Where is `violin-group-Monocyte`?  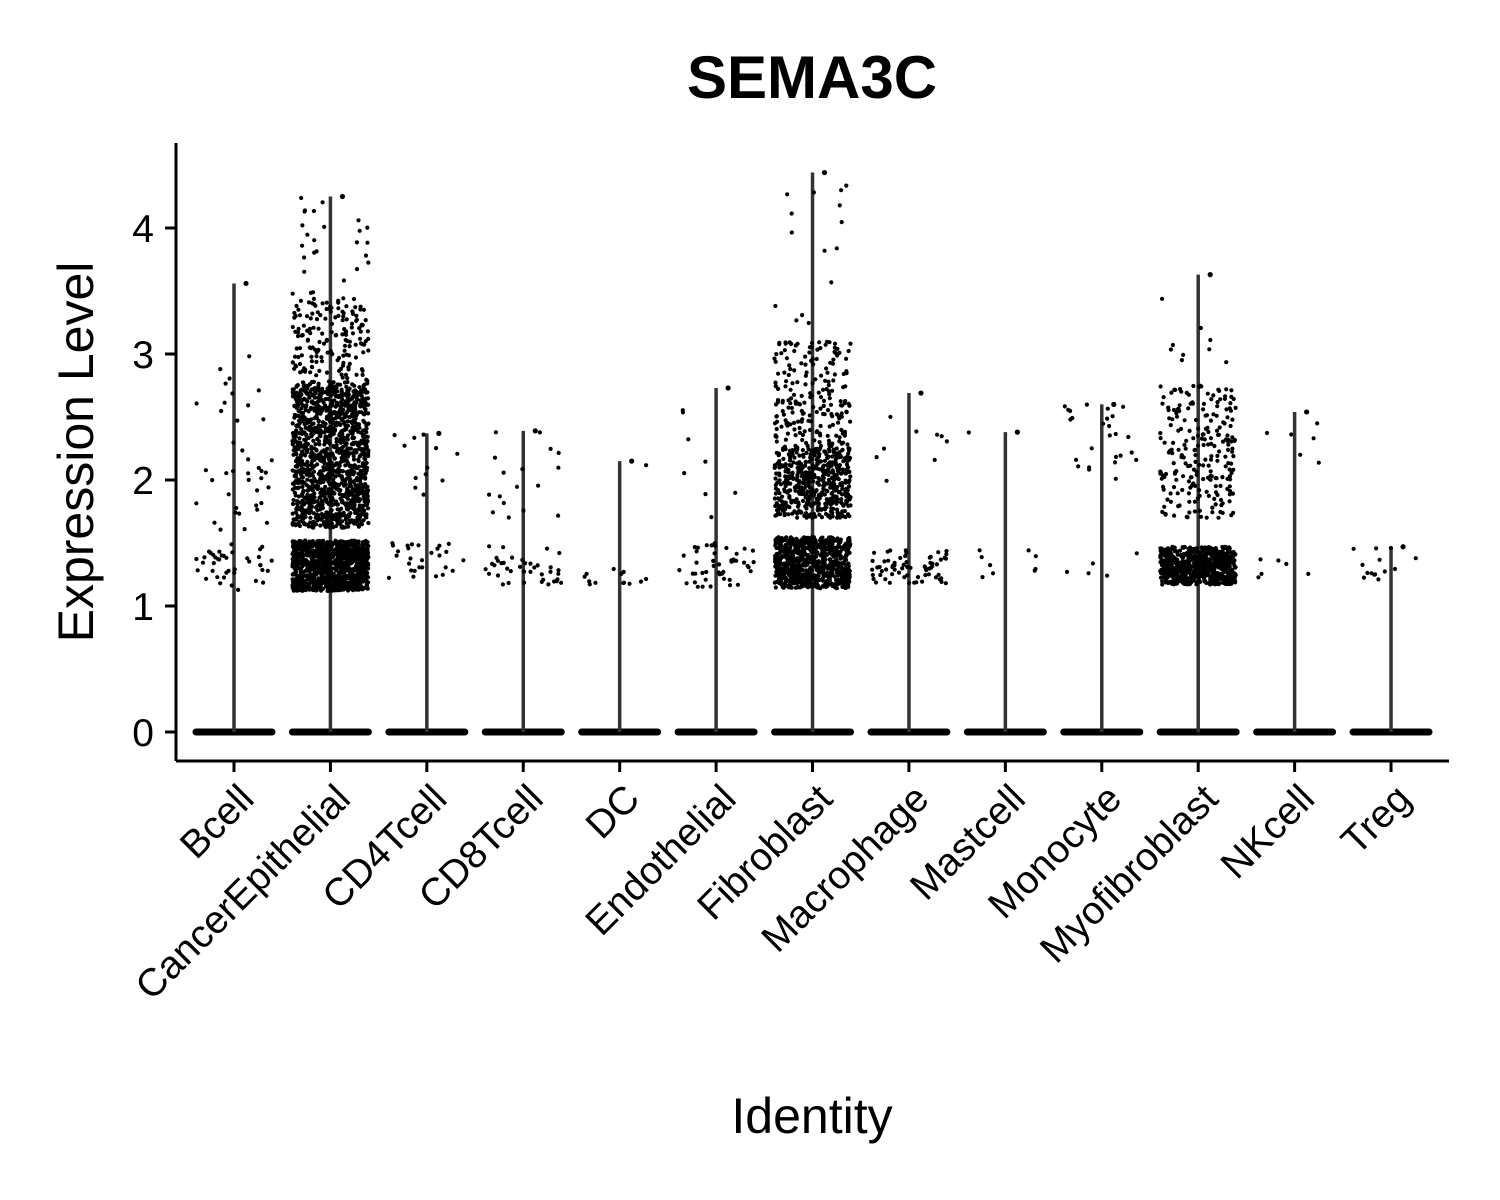
violin-group-Monocyte is located at coordinates (1102, 568).